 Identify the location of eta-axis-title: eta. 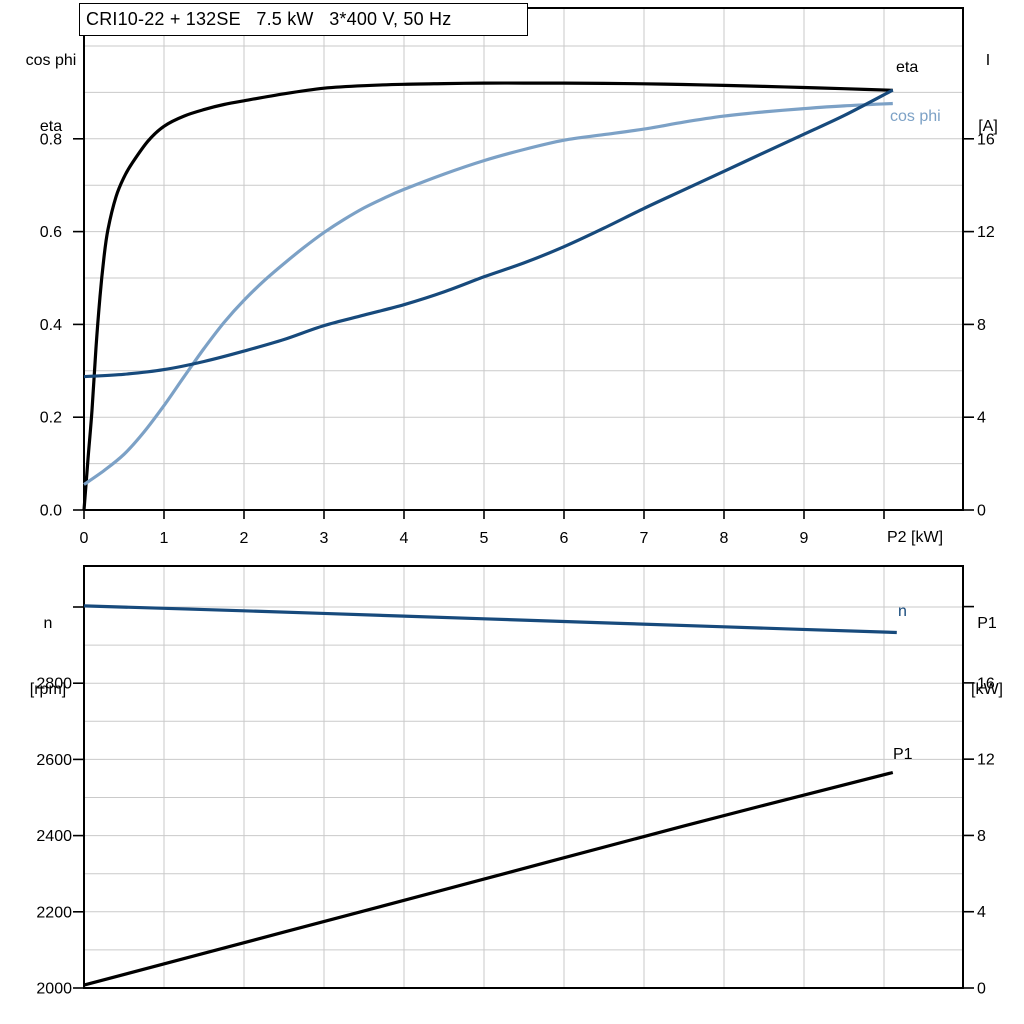
(51, 126).